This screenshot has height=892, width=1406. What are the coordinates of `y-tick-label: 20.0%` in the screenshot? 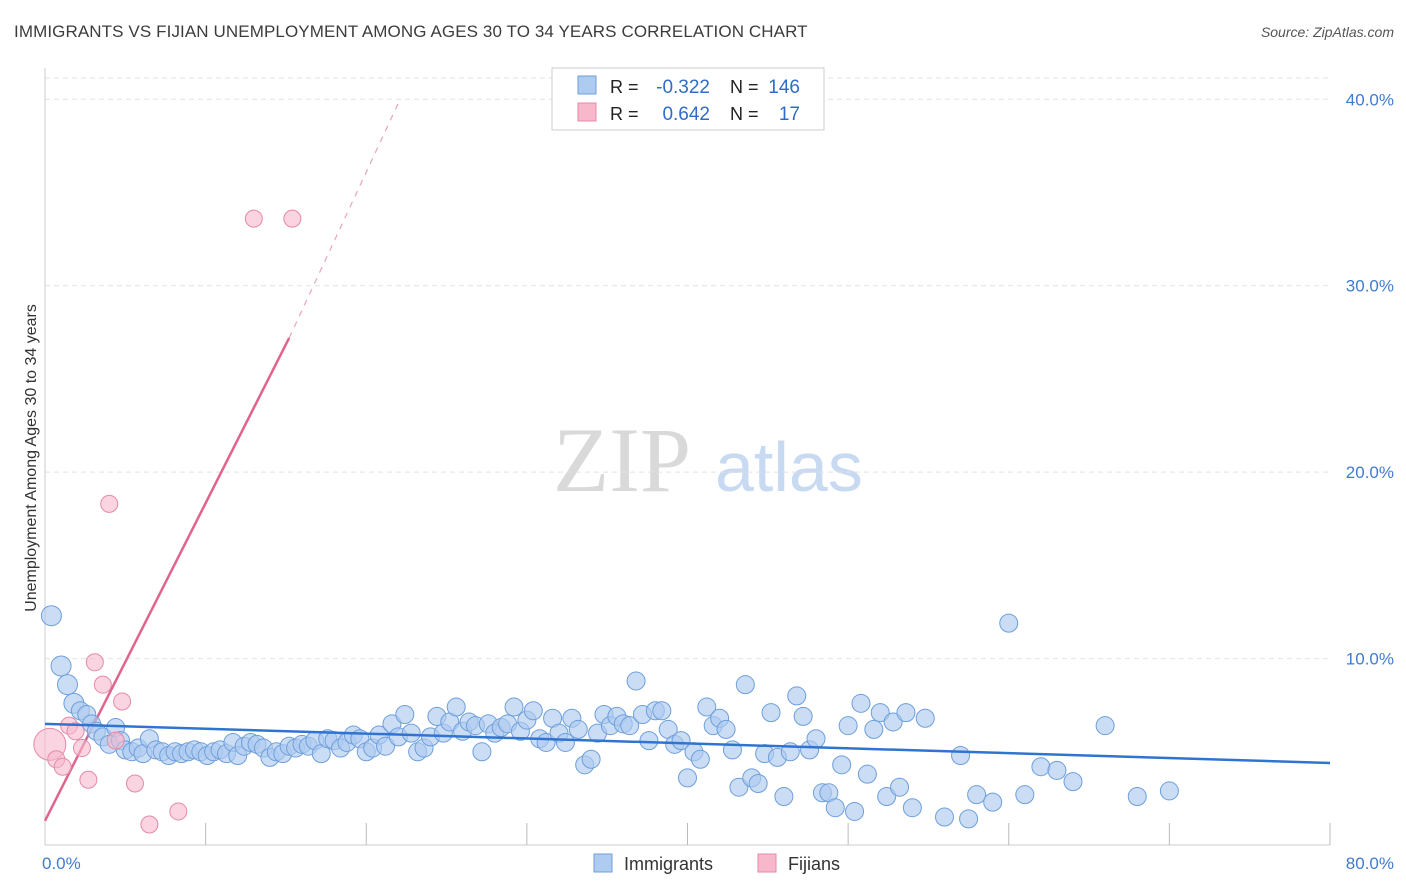 It's located at (1370, 472).